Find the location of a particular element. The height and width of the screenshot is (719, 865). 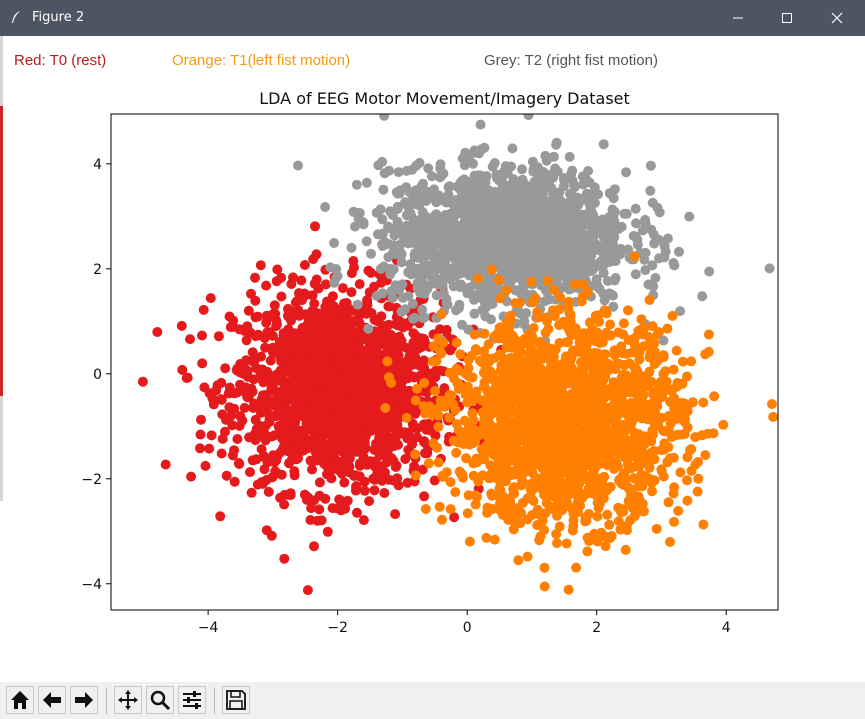

window-title: Figure 2 is located at coordinates (58, 17).